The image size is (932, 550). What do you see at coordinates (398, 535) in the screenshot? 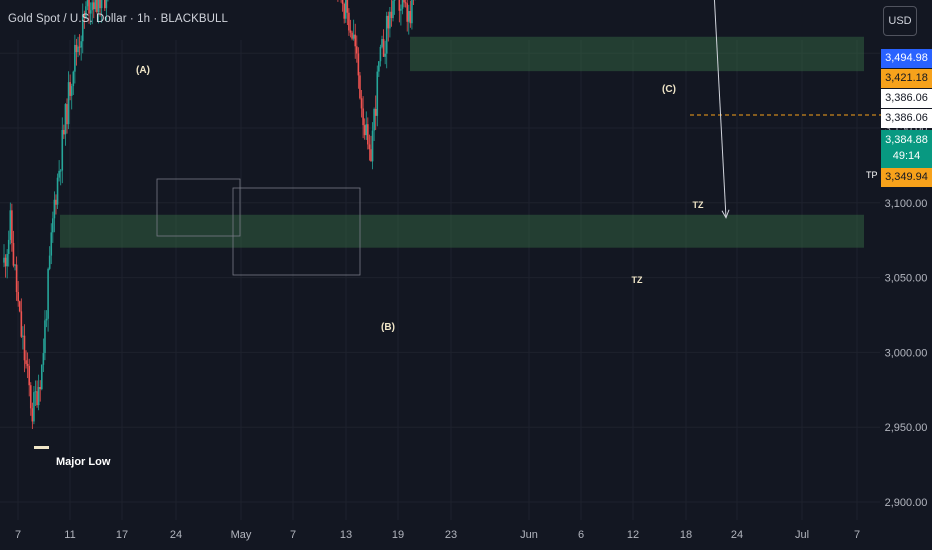
I see `x-tick-label: 19` at bounding box center [398, 535].